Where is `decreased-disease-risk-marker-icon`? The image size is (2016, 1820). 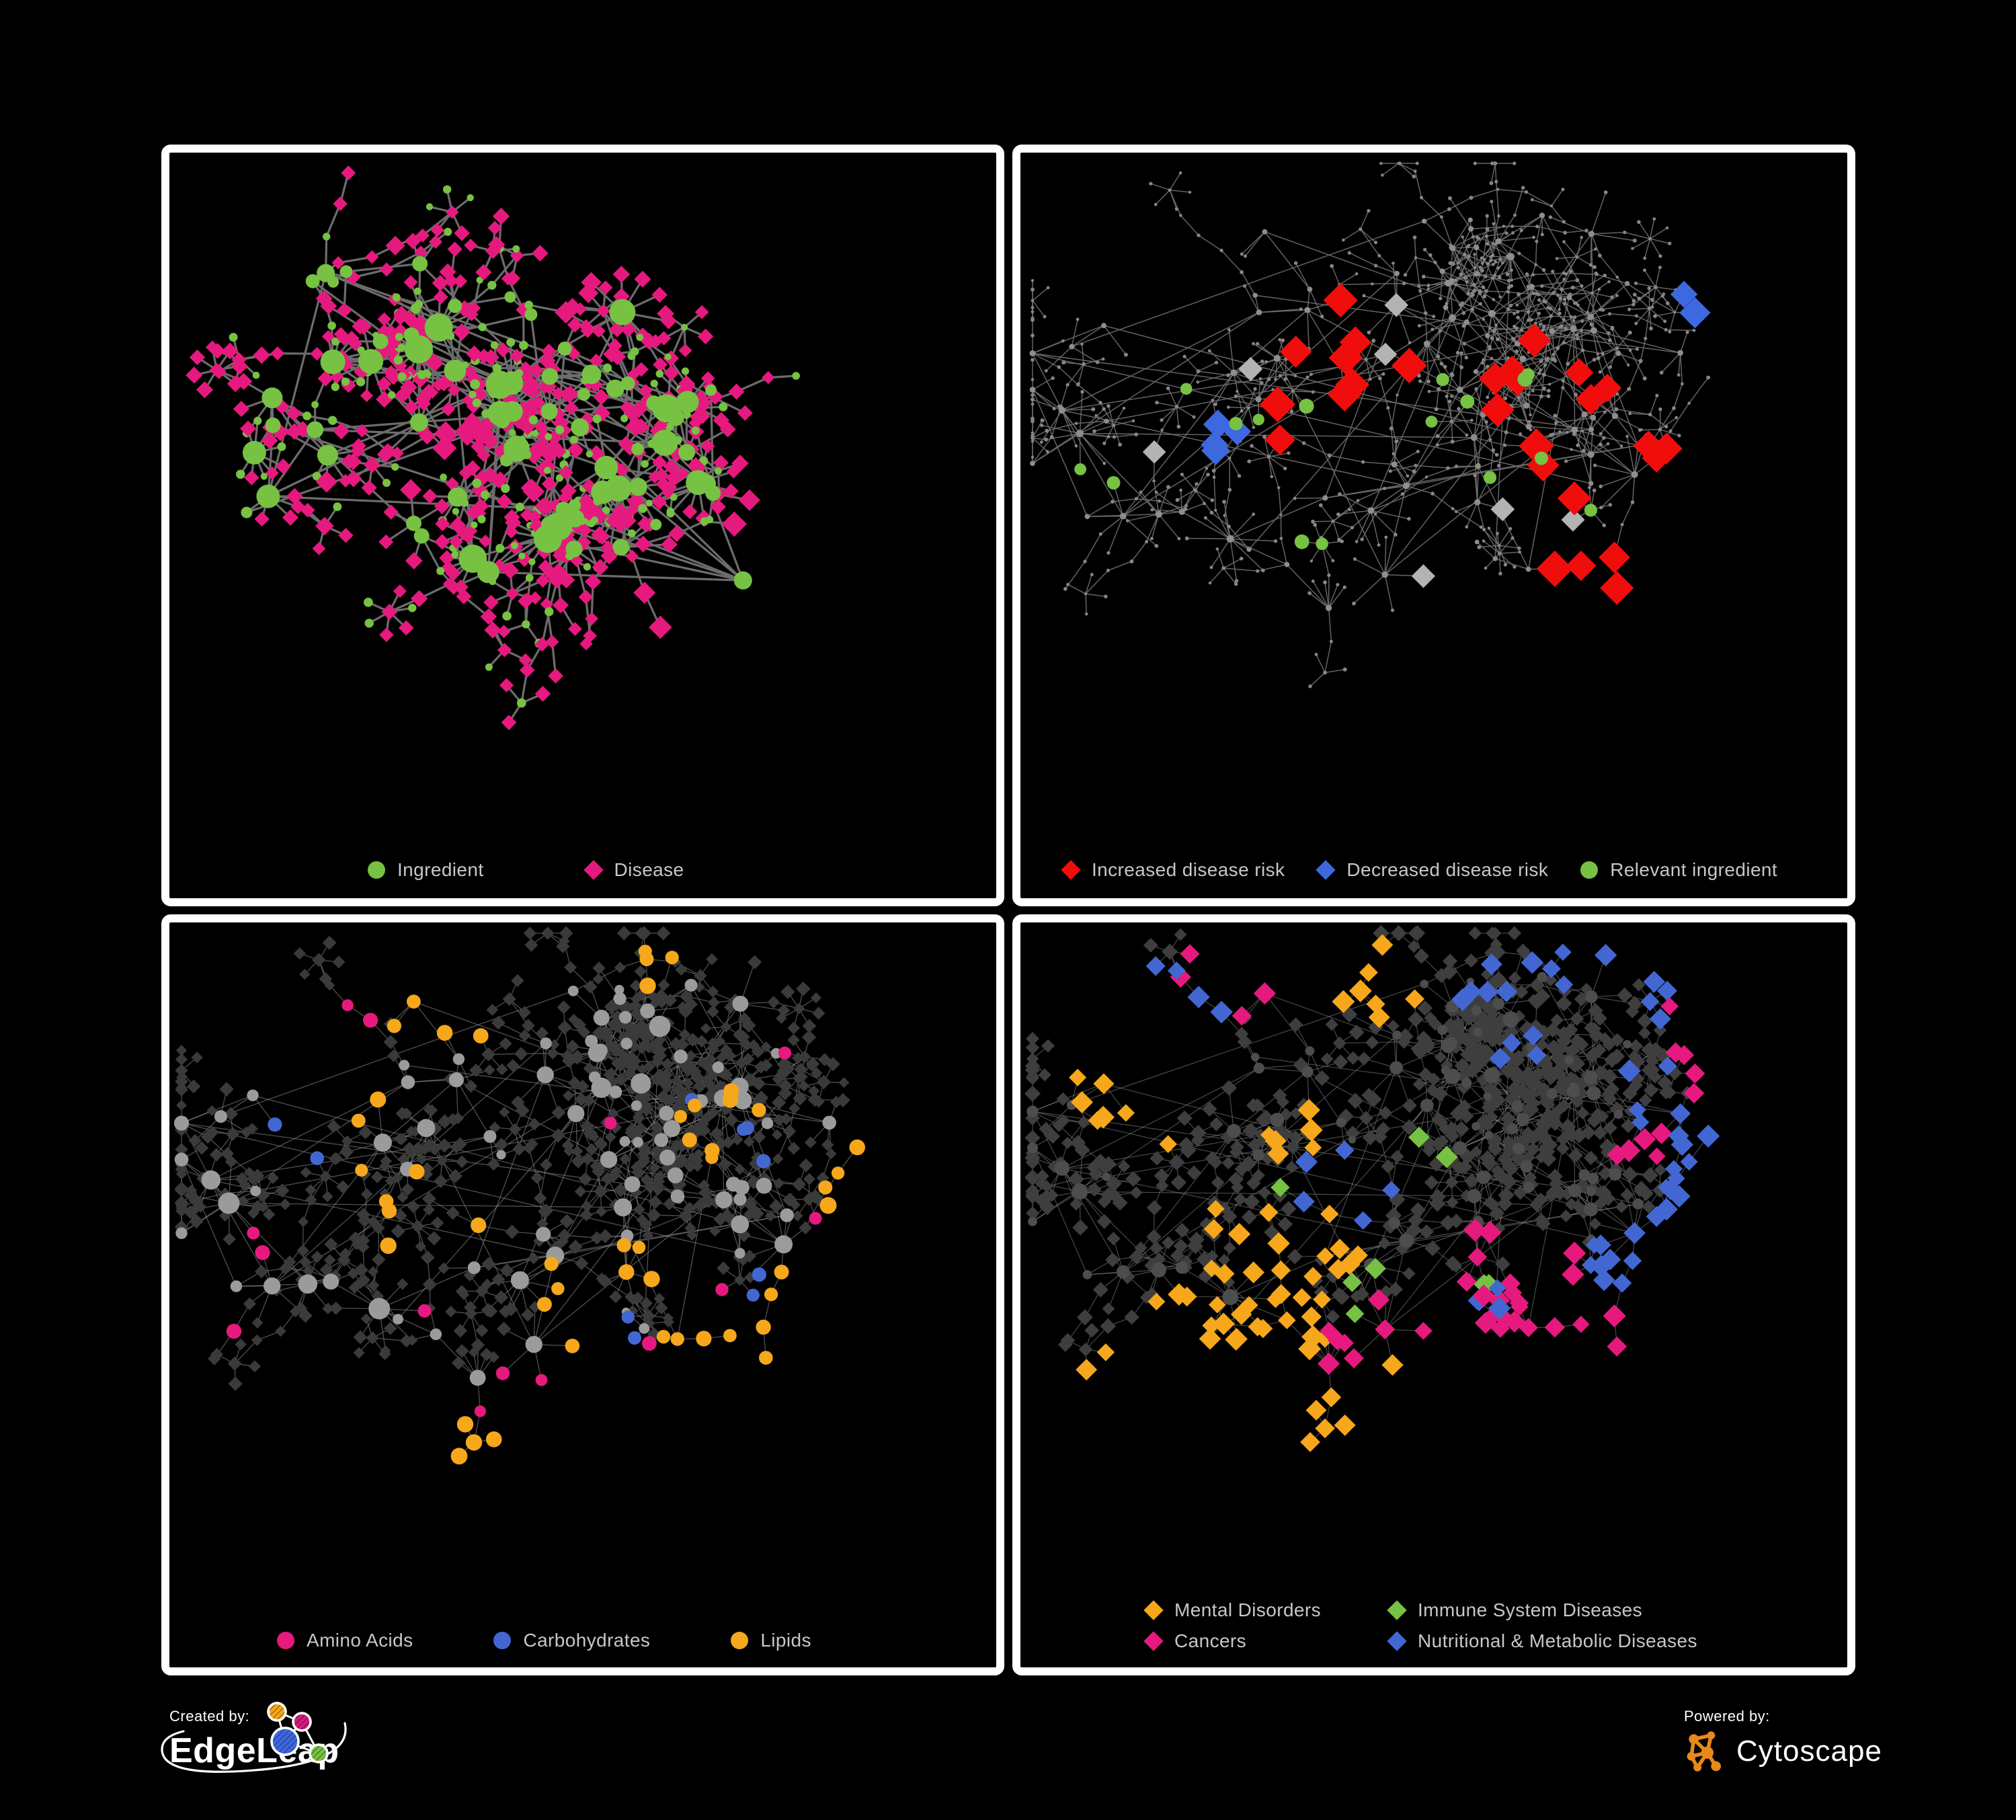 decreased-disease-risk-marker-icon is located at coordinates (1326, 870).